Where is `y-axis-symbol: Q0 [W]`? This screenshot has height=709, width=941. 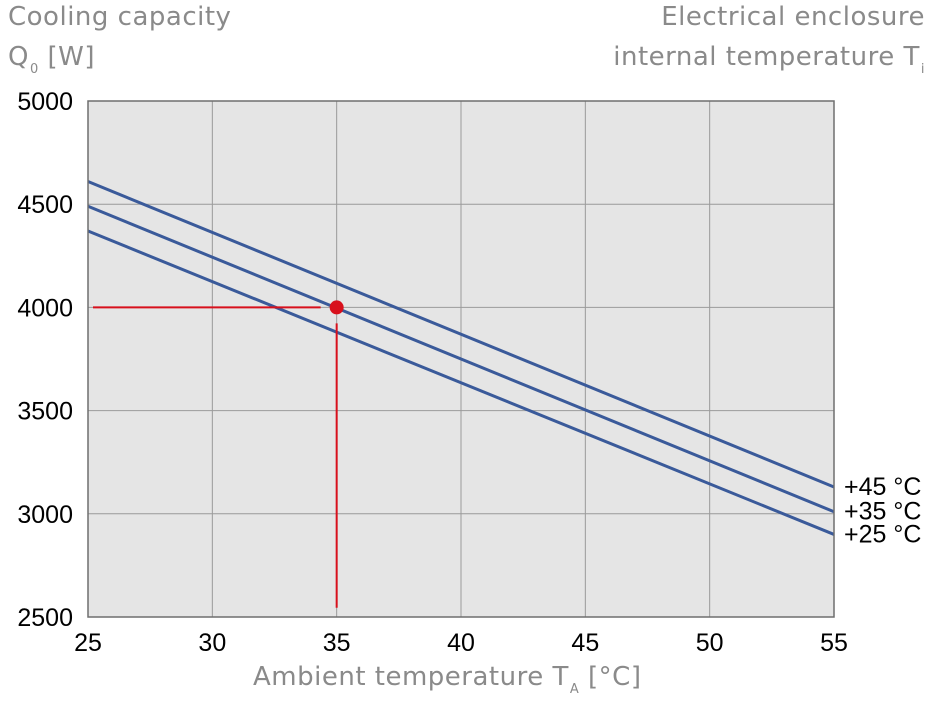
y-axis-symbol: Q0 [W] is located at coordinates (52, 59).